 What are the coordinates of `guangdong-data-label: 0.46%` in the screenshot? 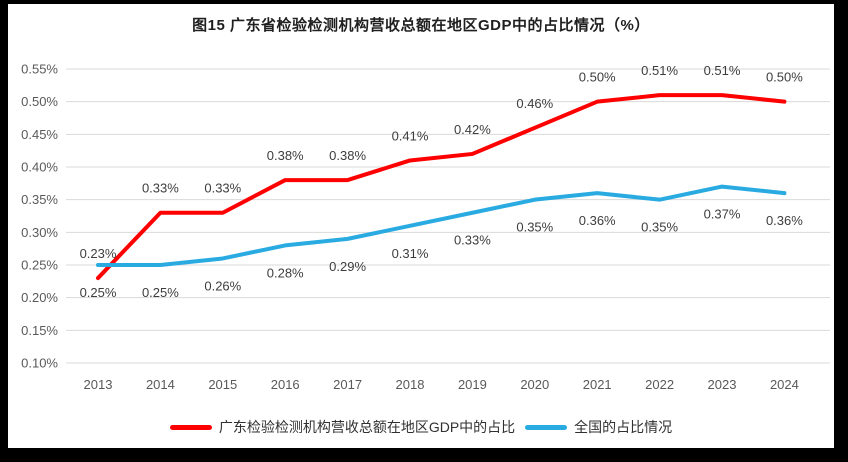 It's located at (534, 103).